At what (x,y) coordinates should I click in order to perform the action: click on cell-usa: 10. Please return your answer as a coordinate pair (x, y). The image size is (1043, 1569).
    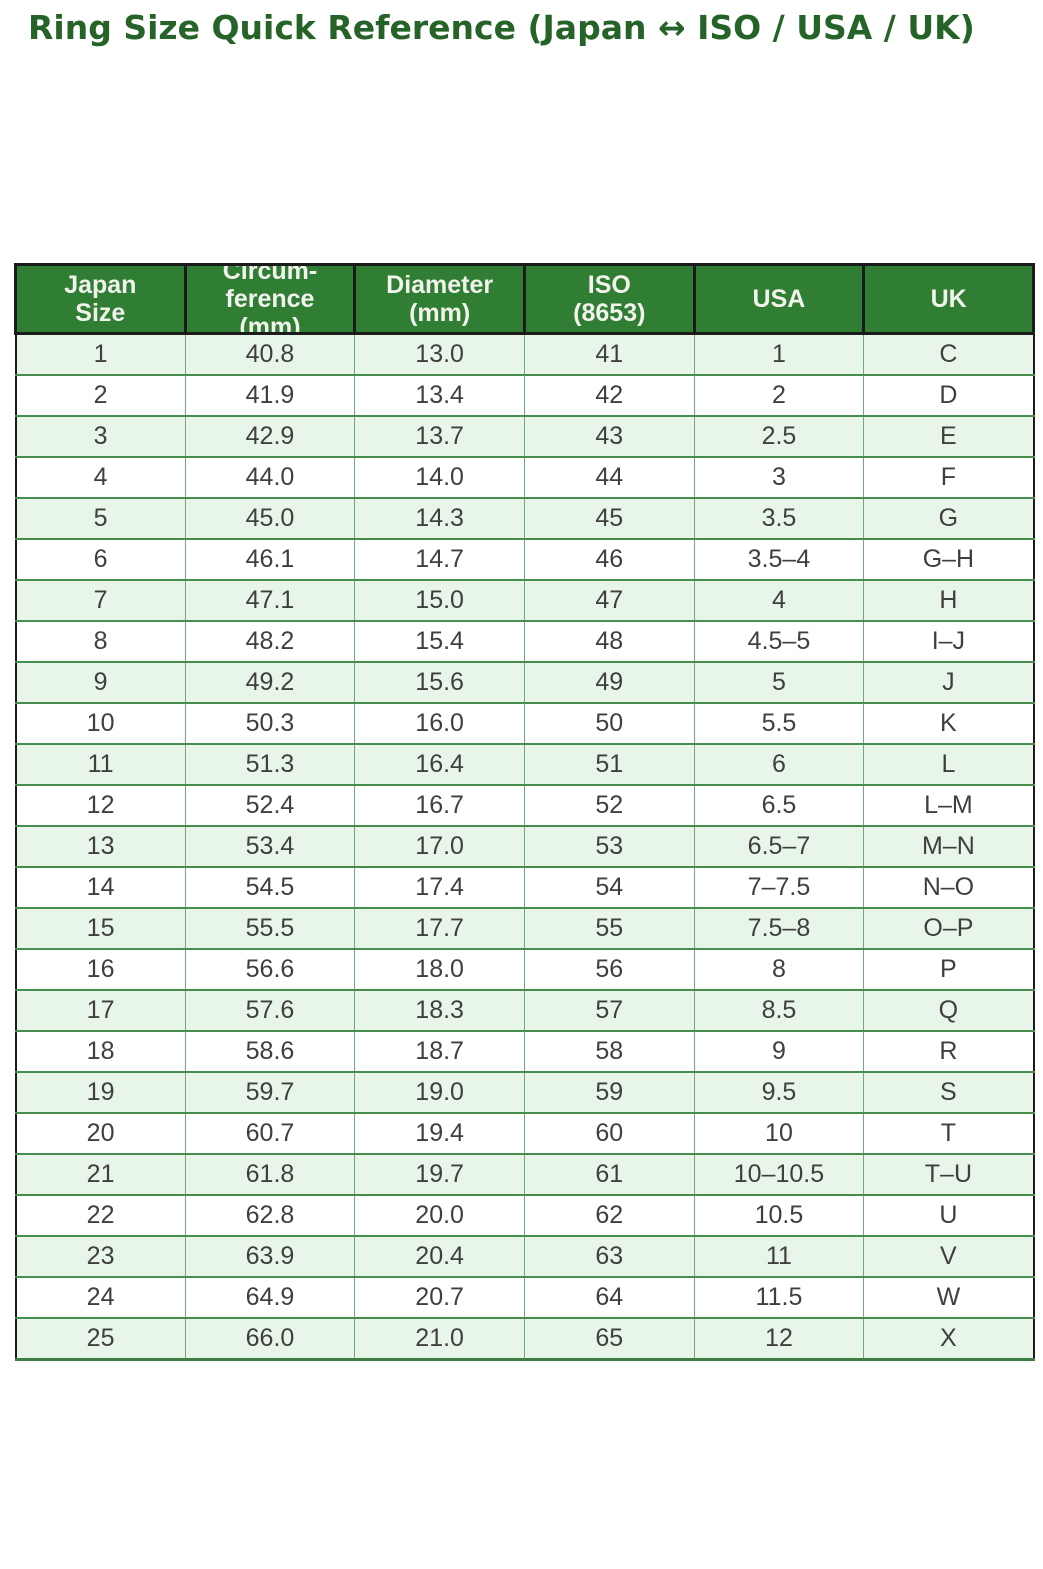
    Looking at the image, I should click on (779, 1133).